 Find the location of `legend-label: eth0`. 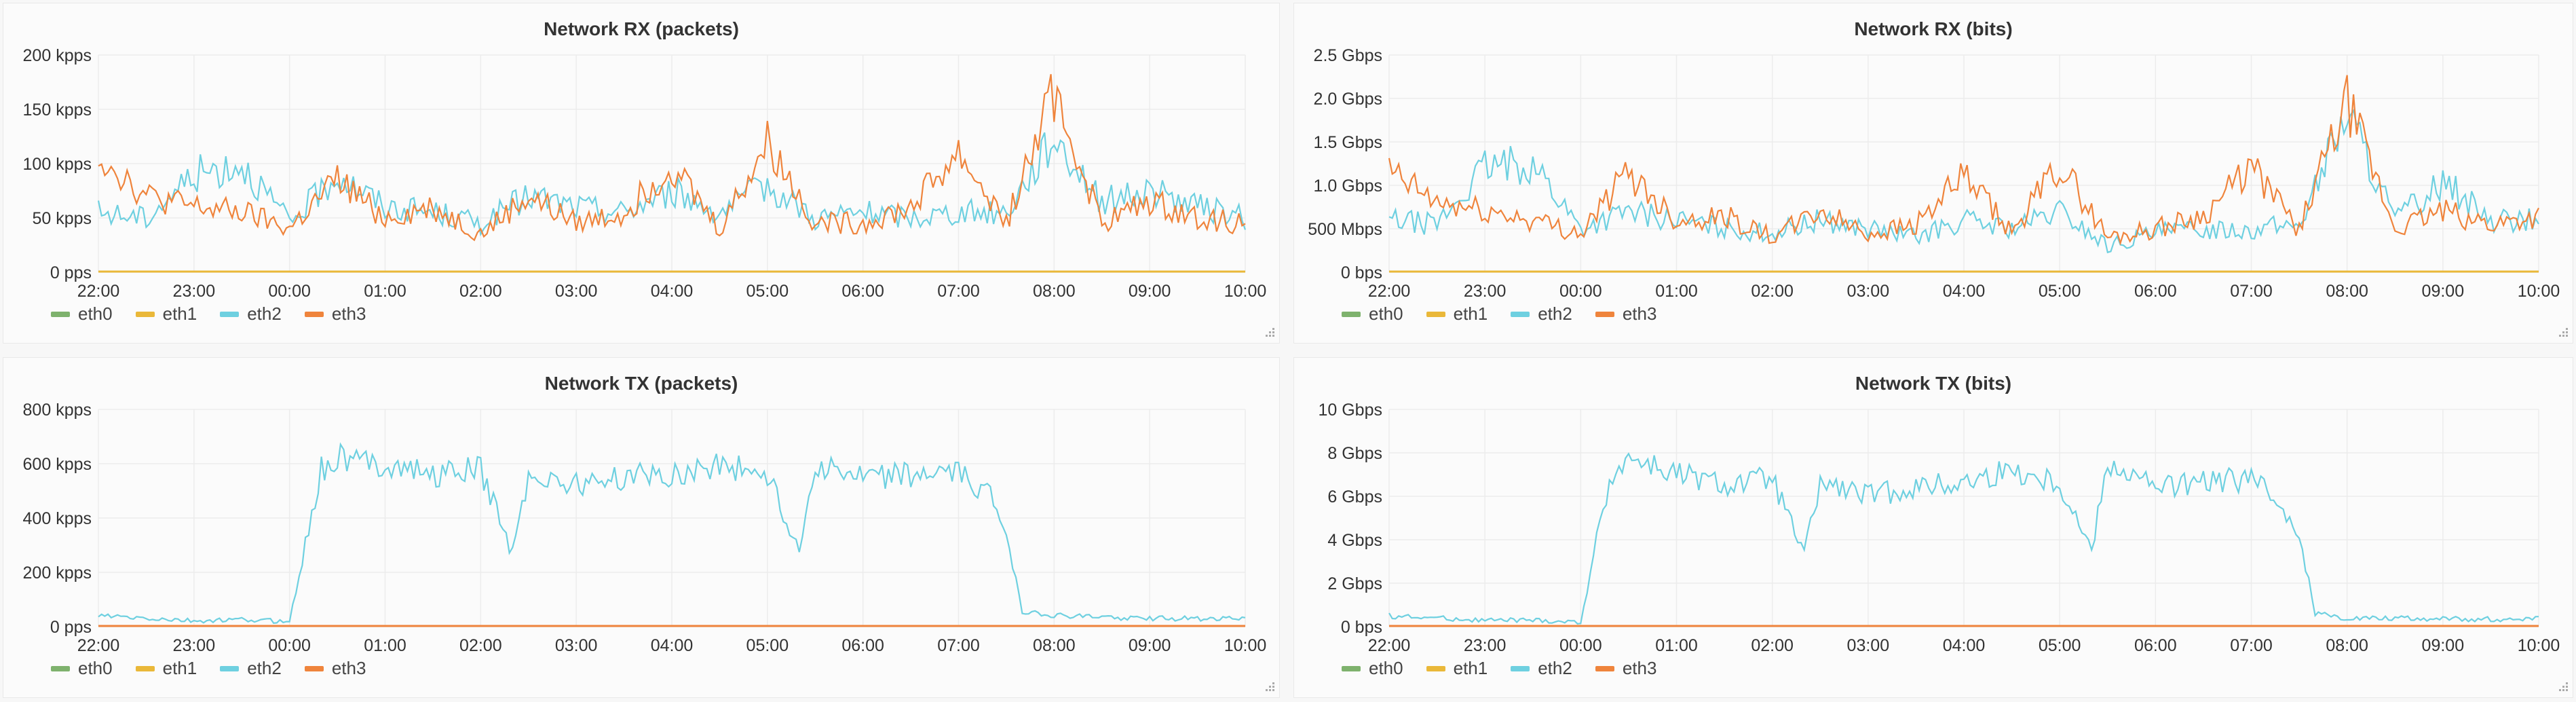

legend-label: eth0 is located at coordinates (95, 314).